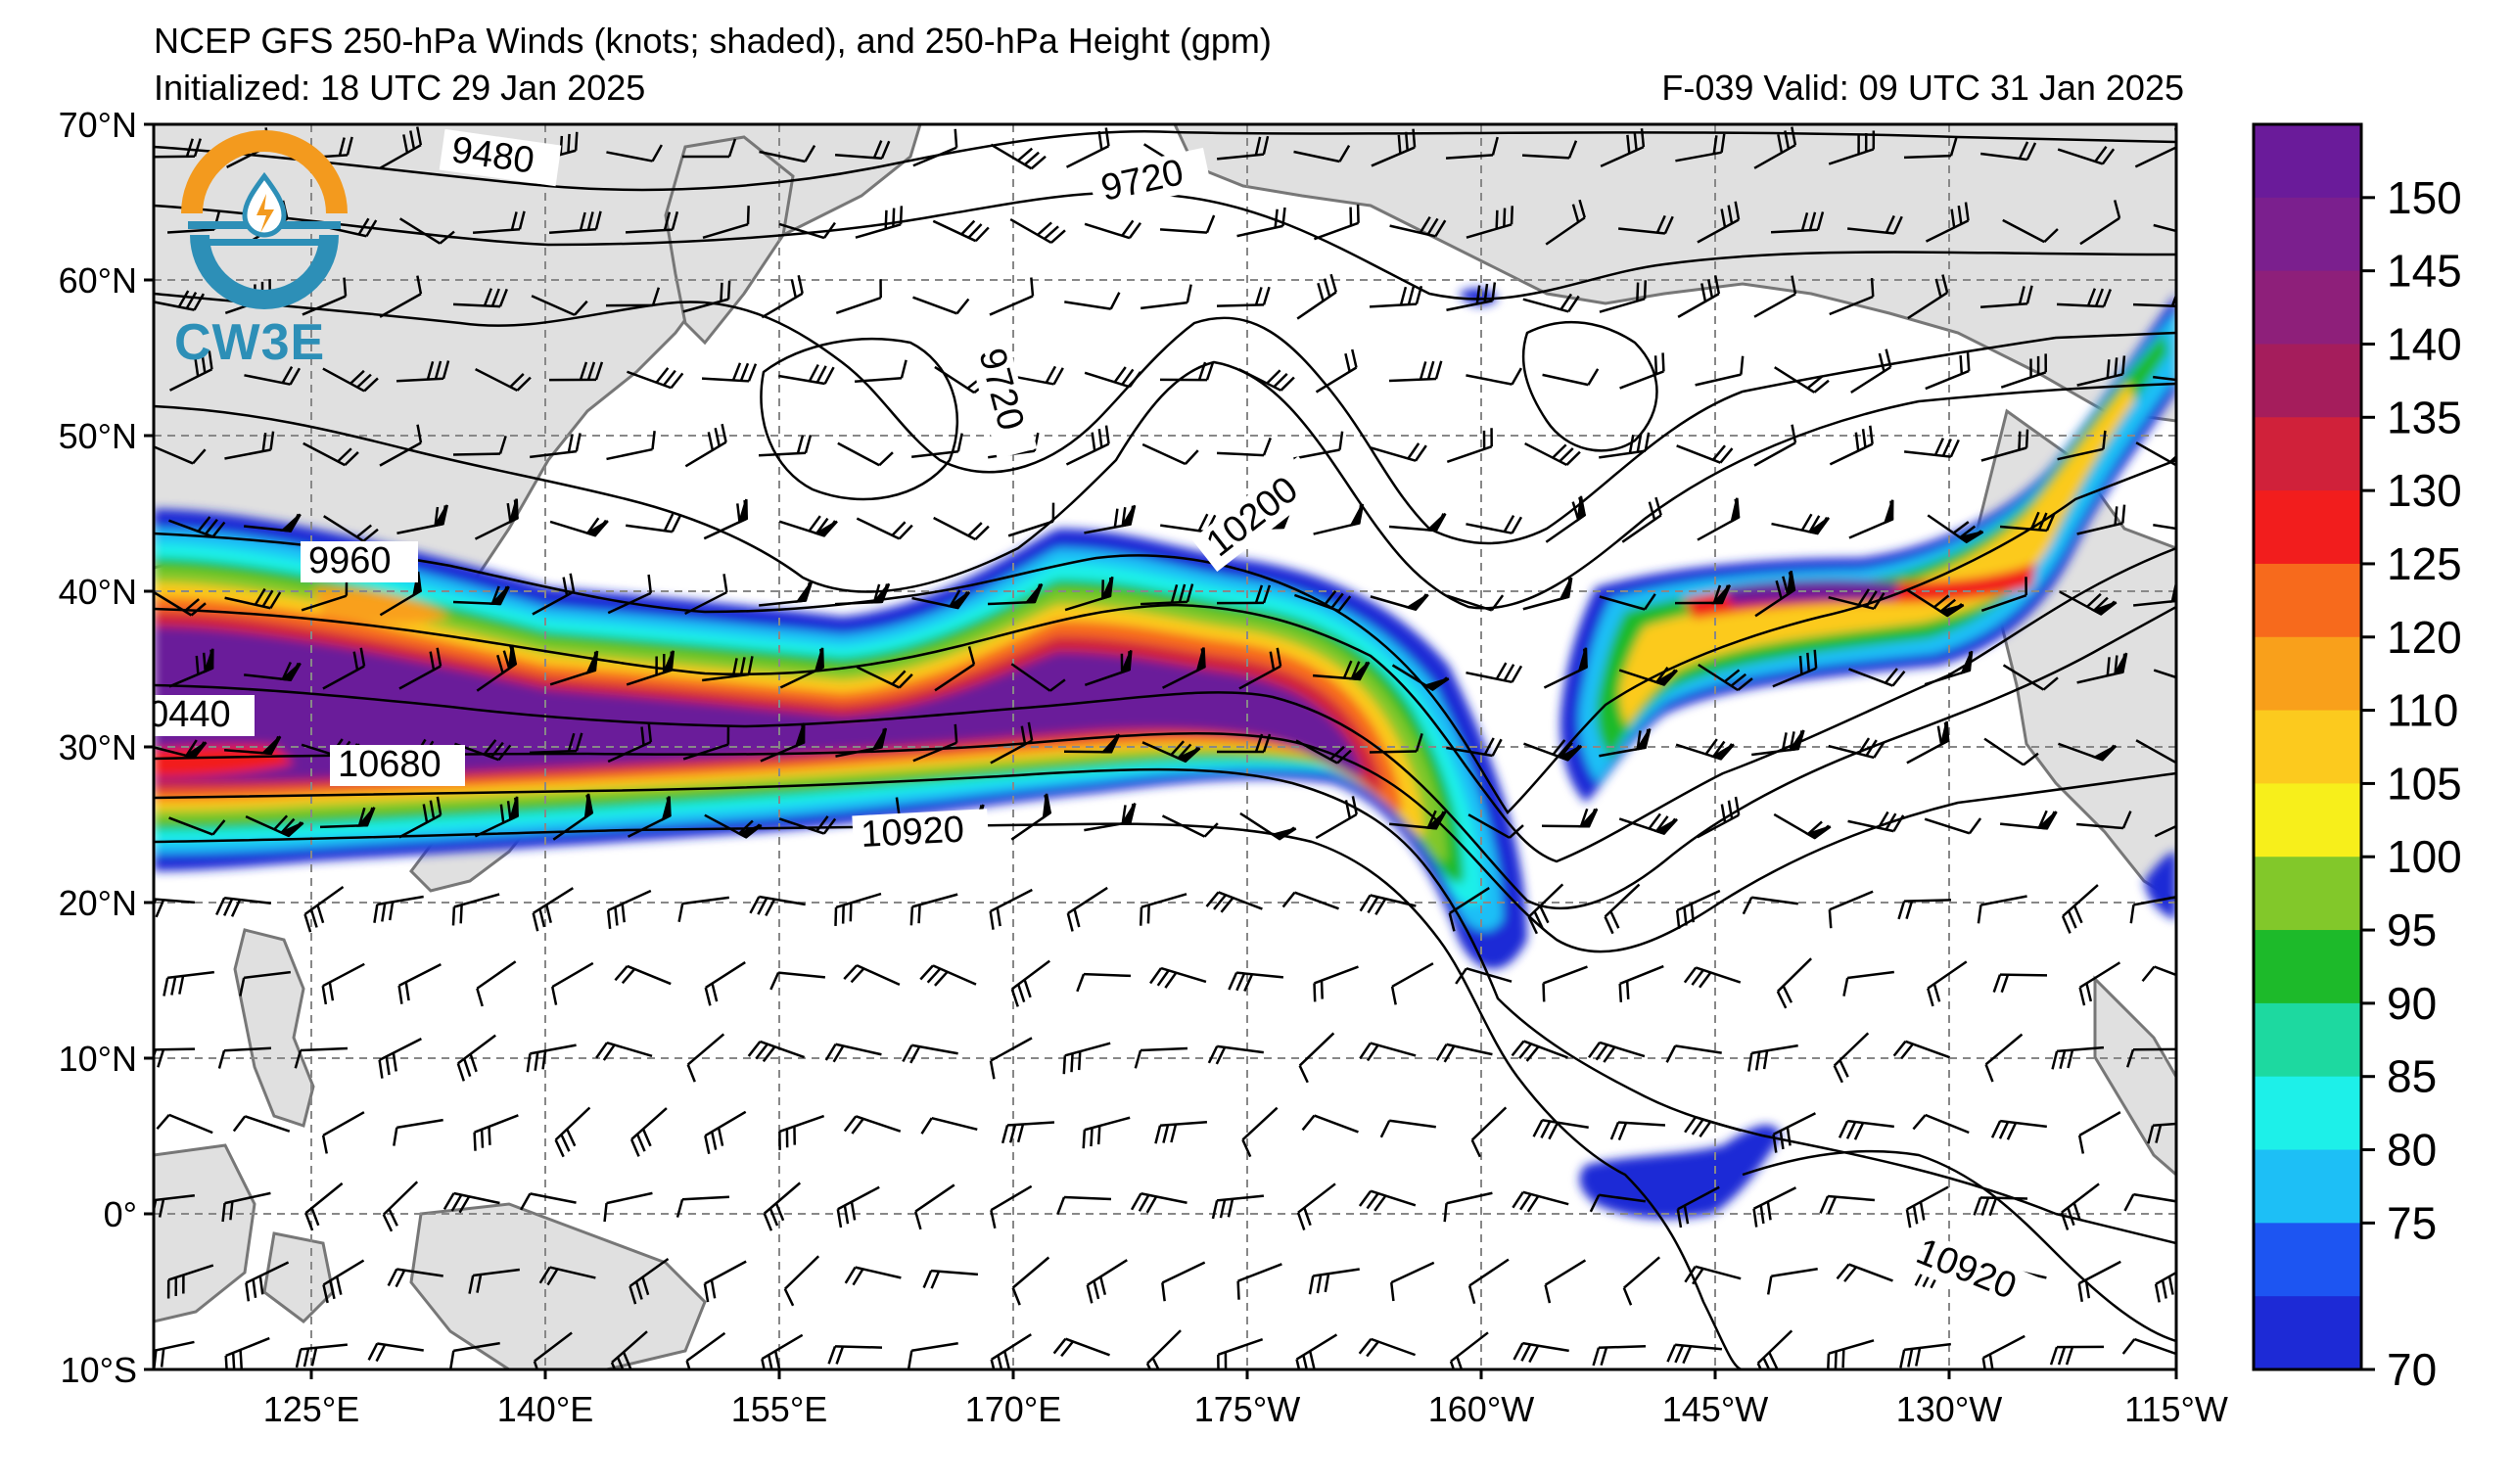  Describe the element at coordinates (98, 436) in the screenshot. I see `lat-label: 50°N` at that location.